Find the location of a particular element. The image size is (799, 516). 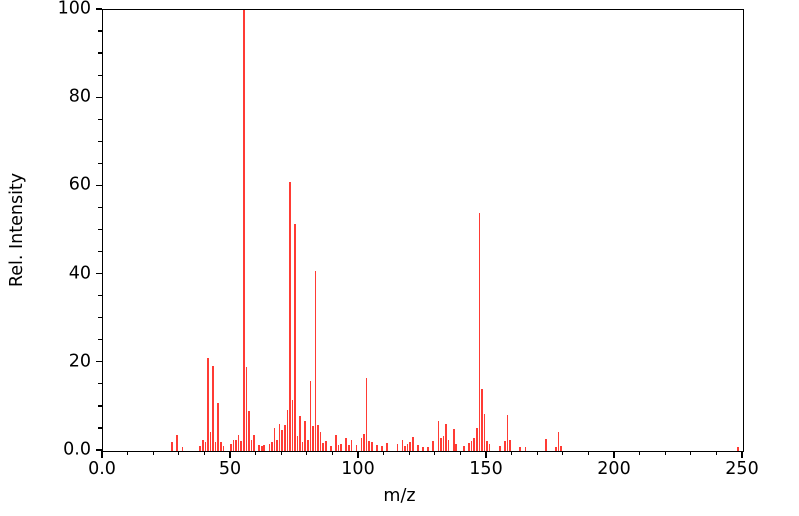

x-tick-label: 0.0 is located at coordinates (102, 469).